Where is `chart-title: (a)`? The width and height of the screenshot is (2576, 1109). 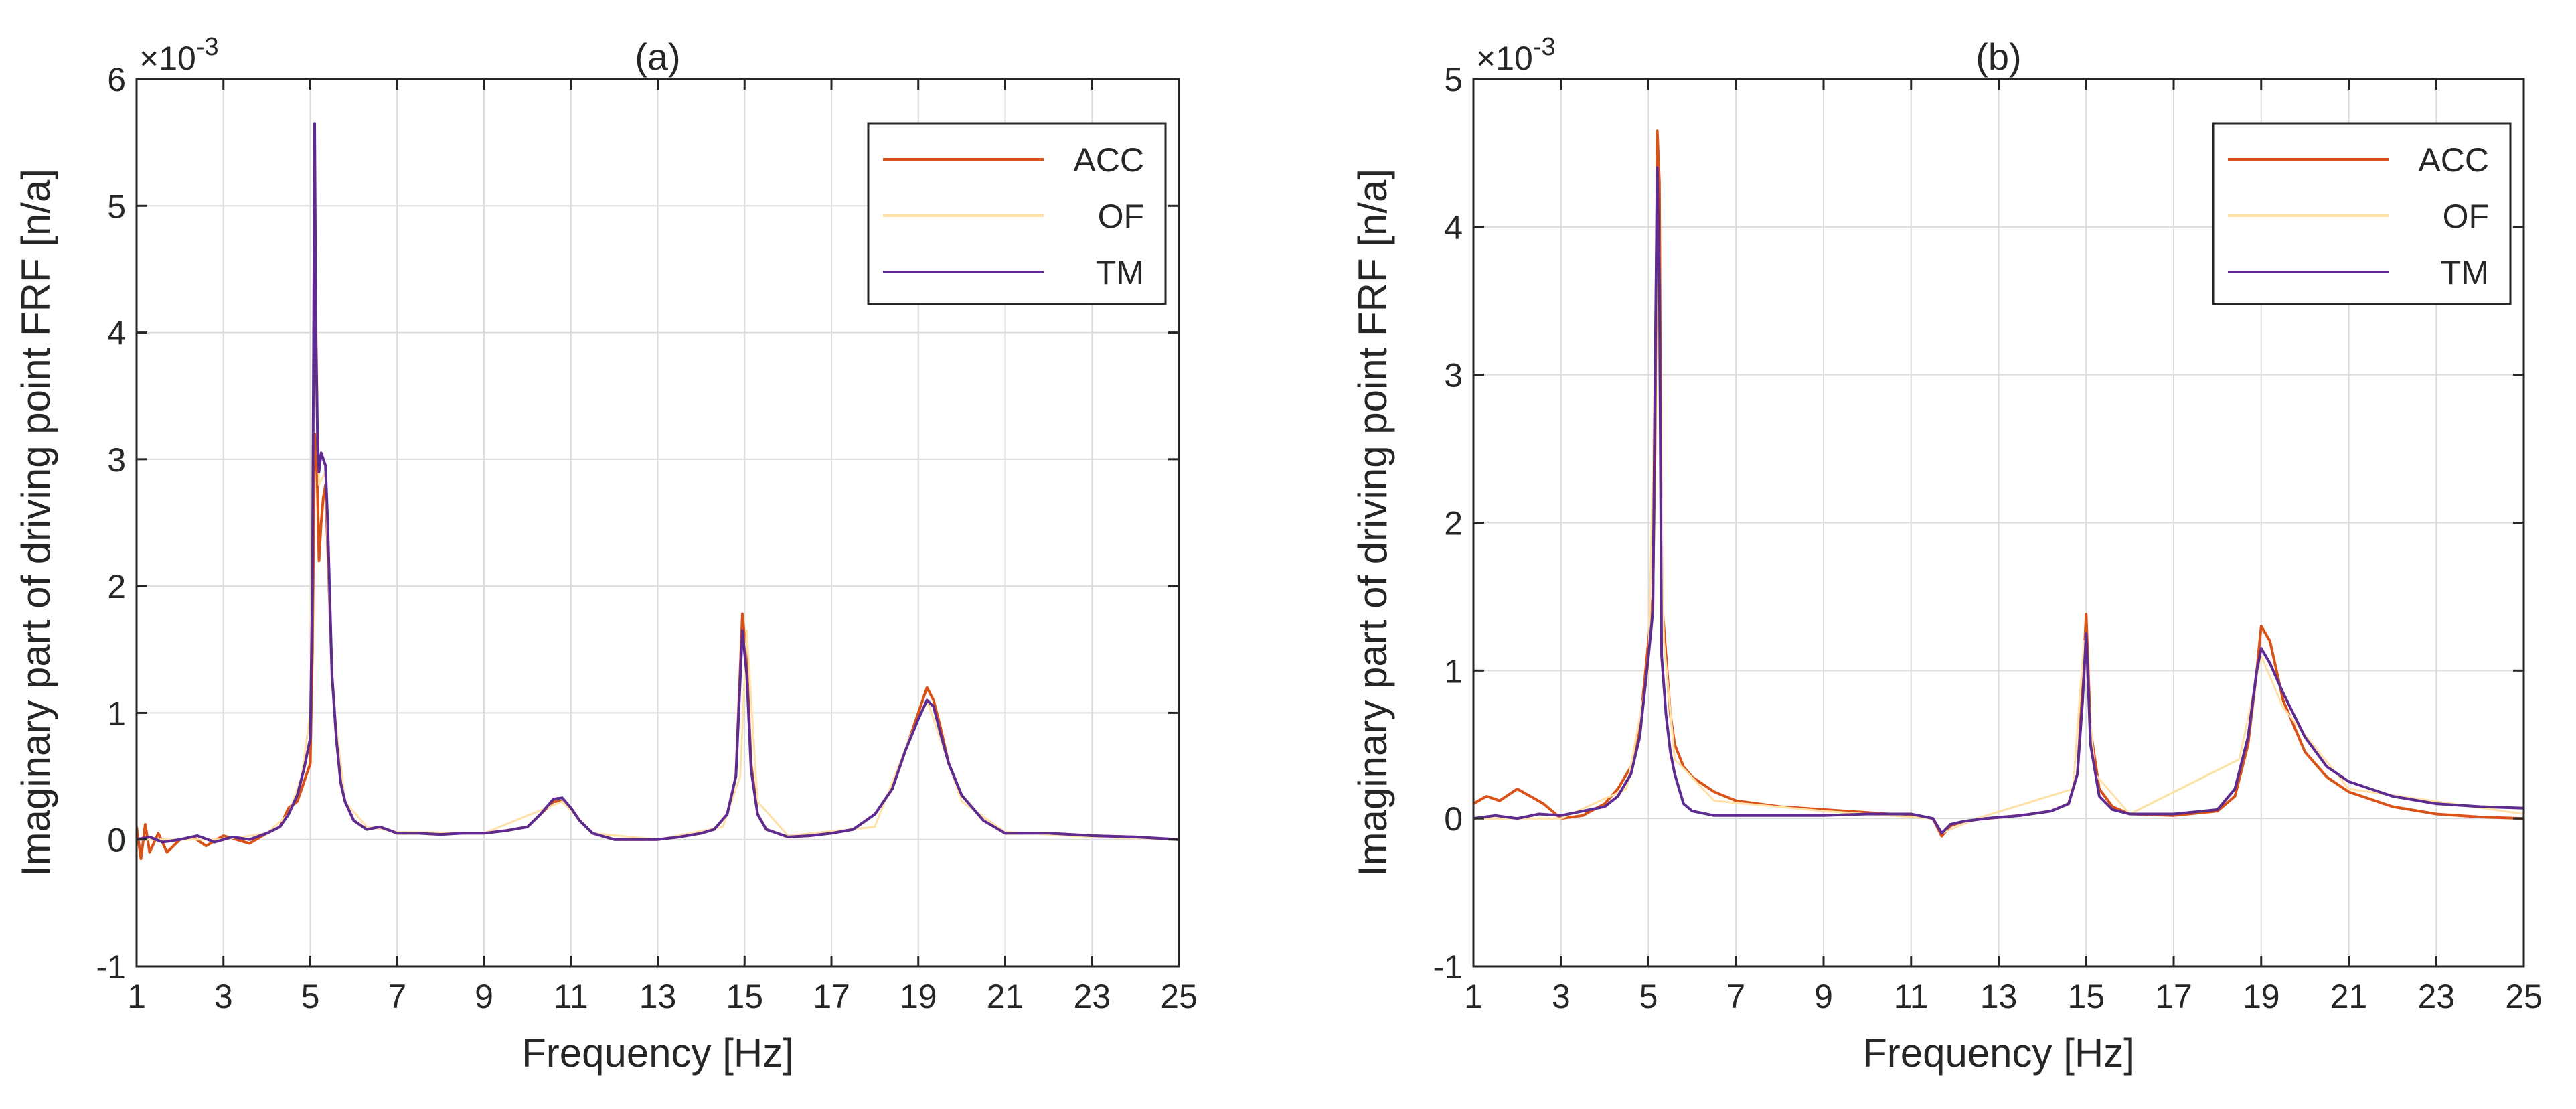
chart-title: (a) is located at coordinates (658, 57).